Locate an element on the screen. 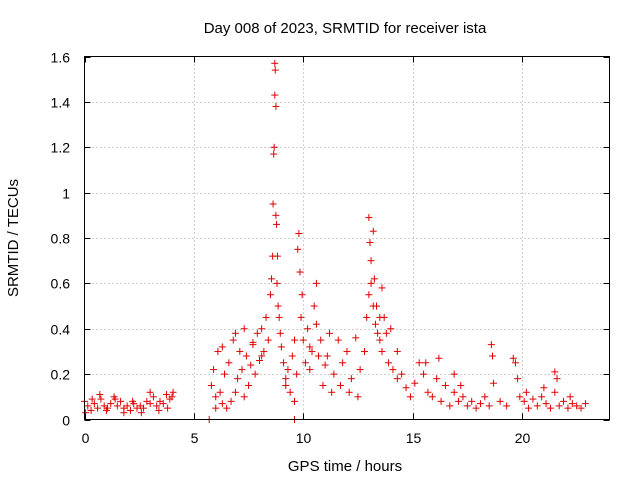  x-tick-label: 15 is located at coordinates (414, 438).